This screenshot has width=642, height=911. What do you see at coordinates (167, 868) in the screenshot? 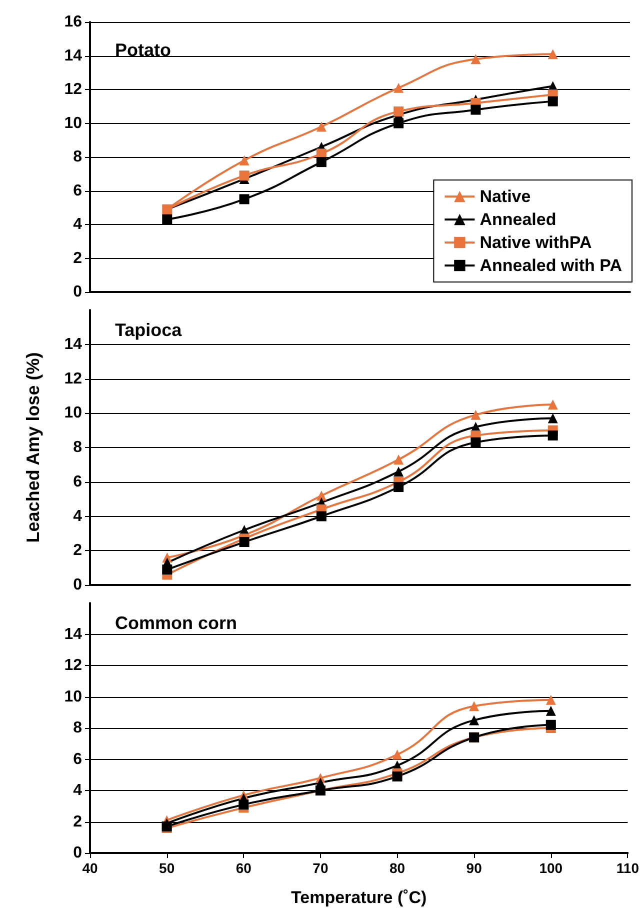
I see `x-tick-label: 50` at bounding box center [167, 868].